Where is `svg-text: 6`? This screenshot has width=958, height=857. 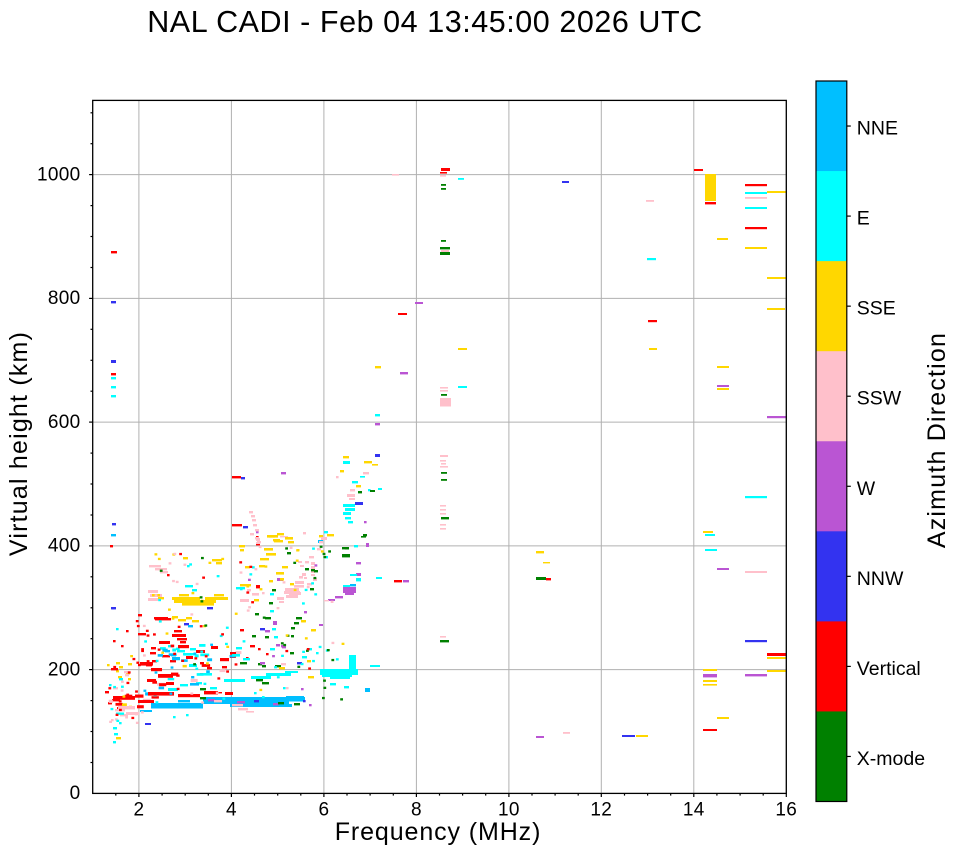 svg-text: 6 is located at coordinates (323, 809).